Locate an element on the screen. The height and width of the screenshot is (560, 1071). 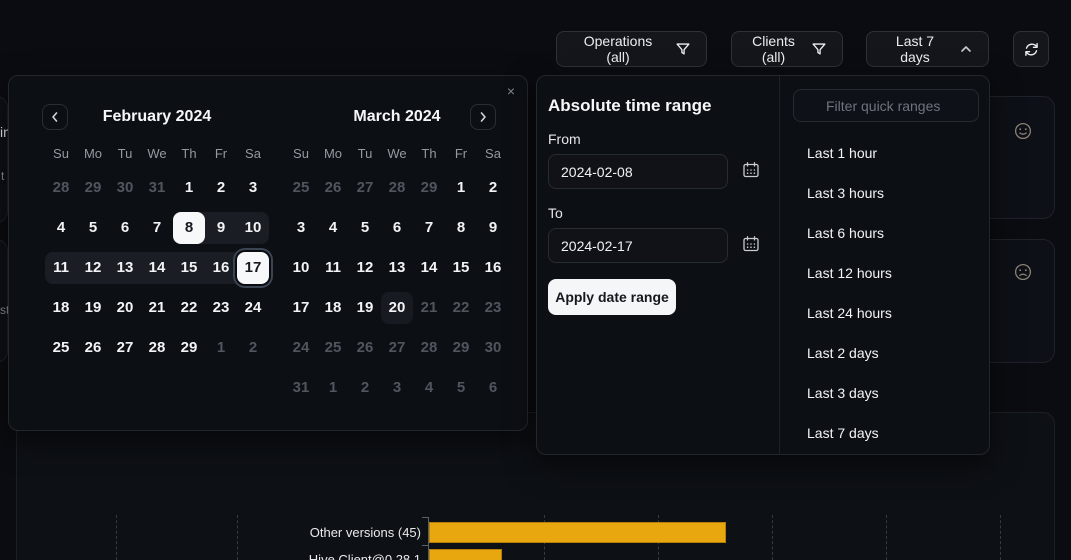
from-date-input is located at coordinates (638, 171).